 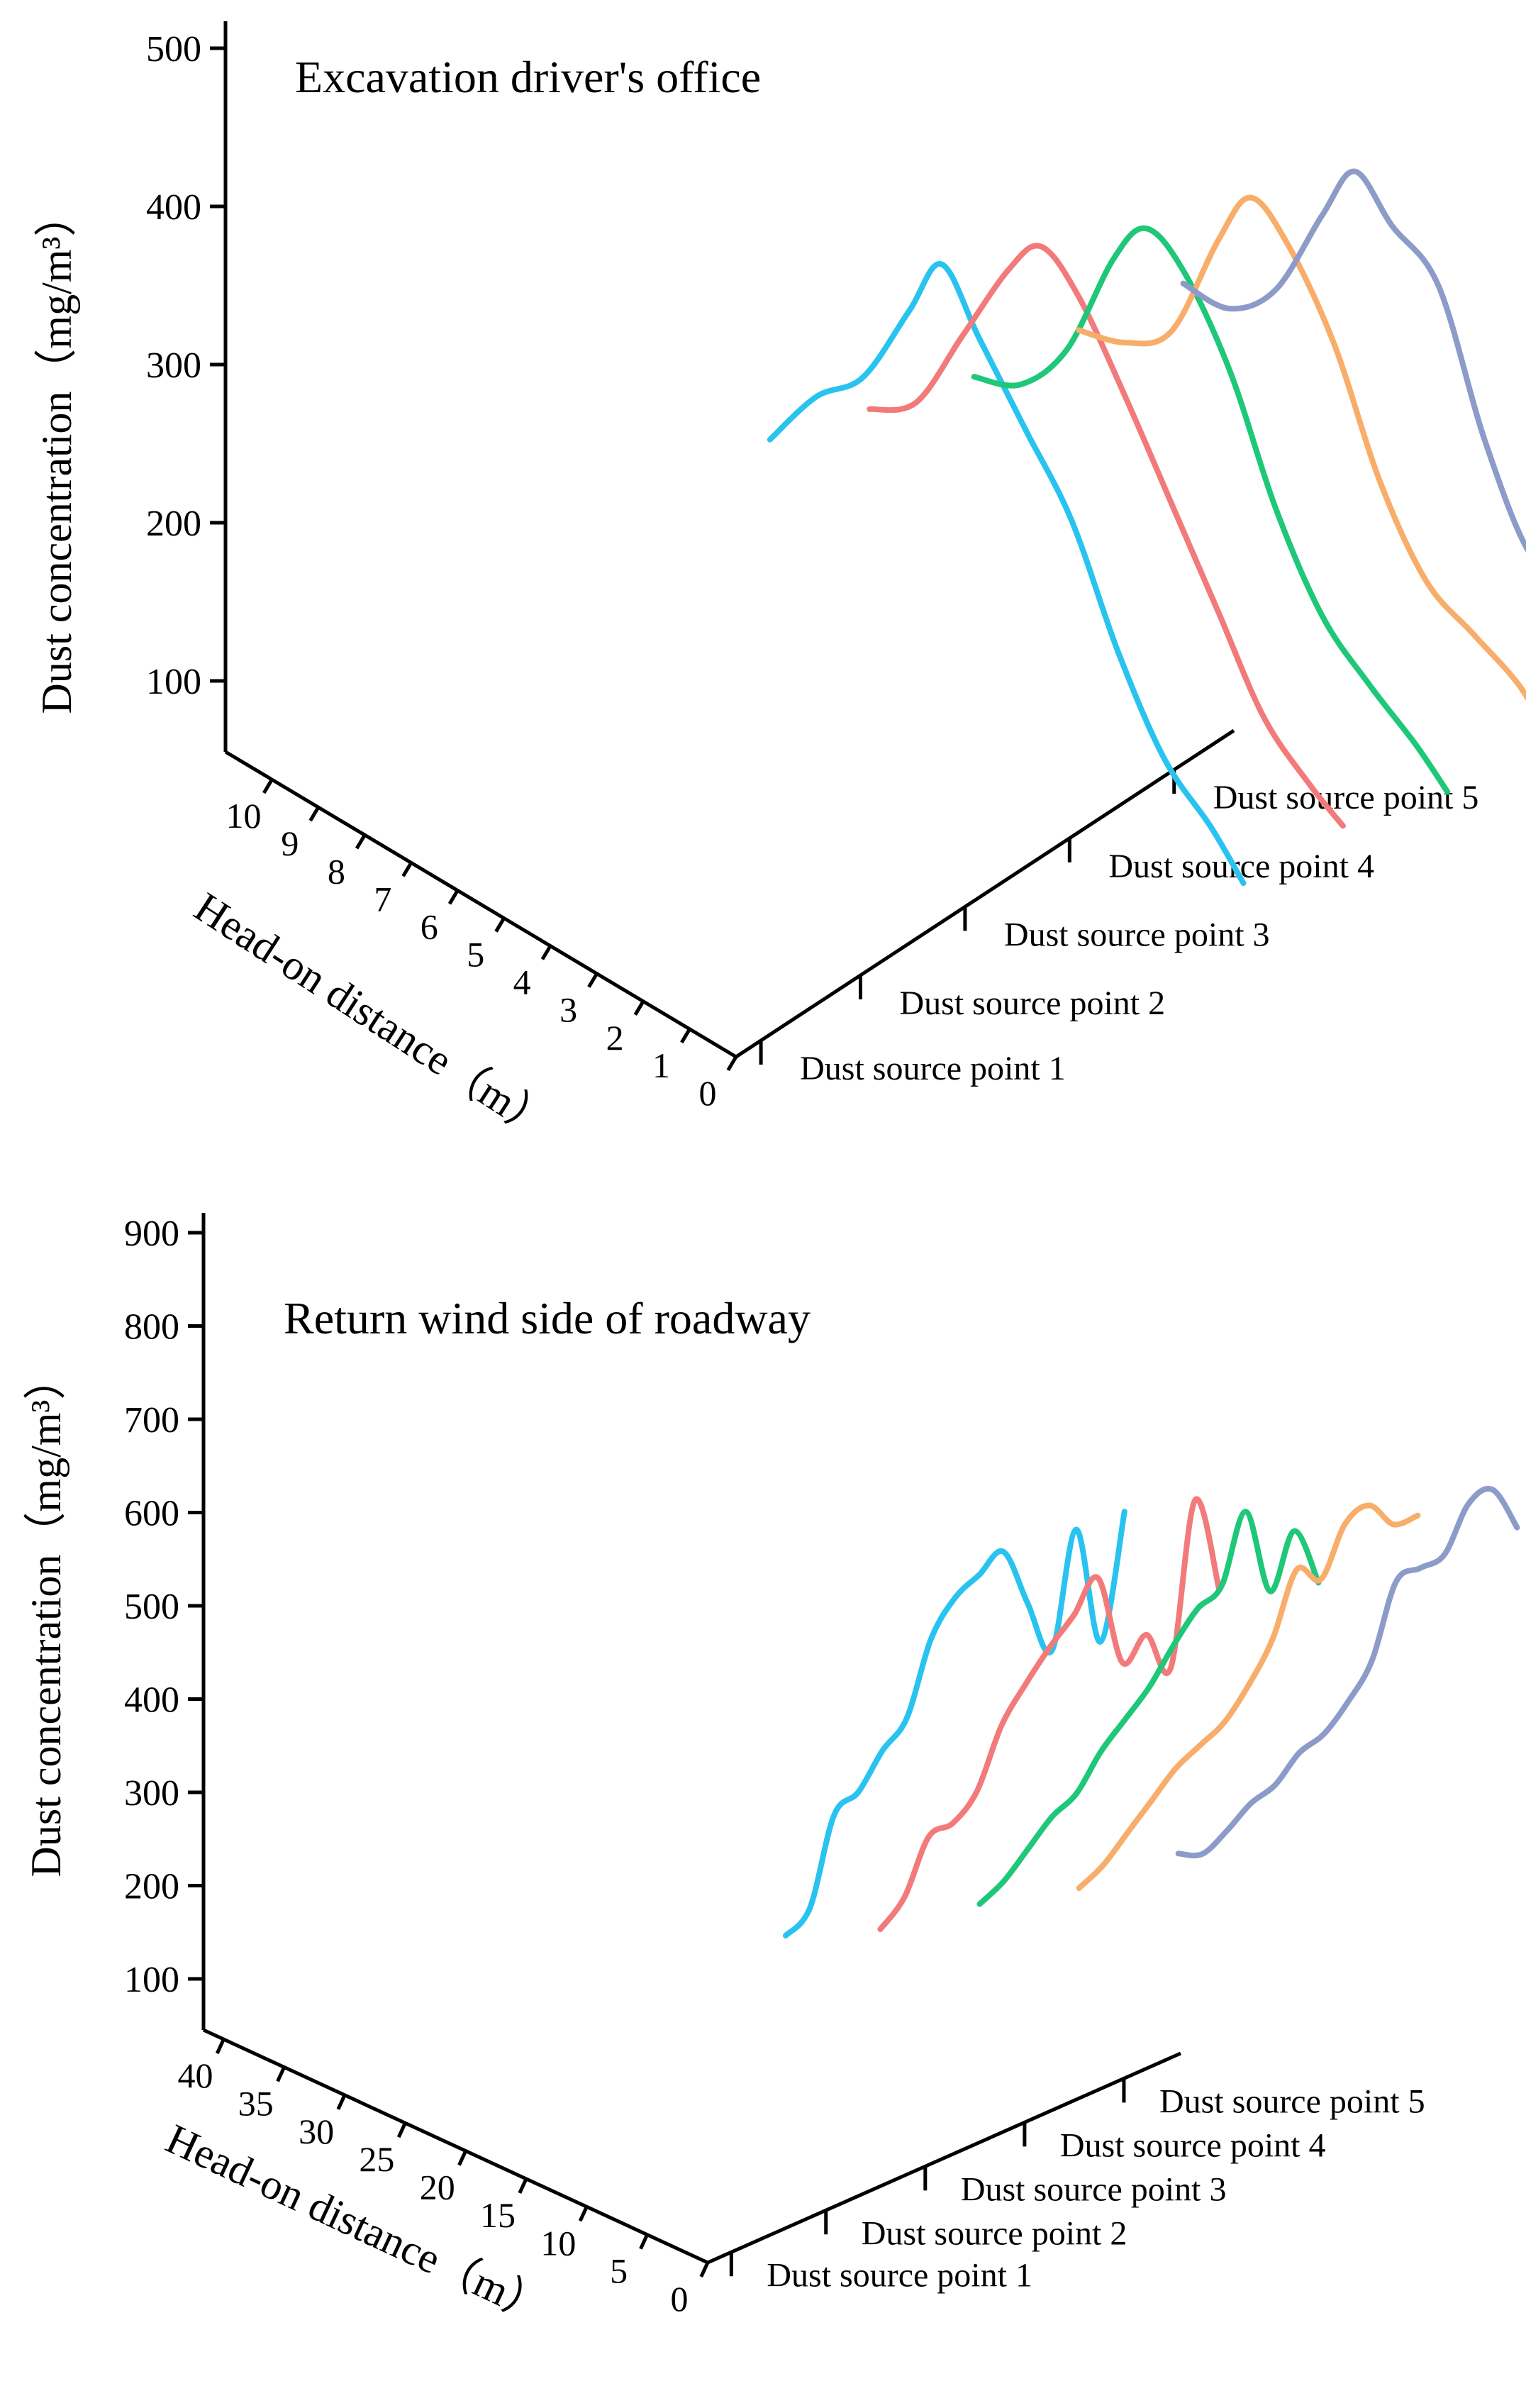 What do you see at coordinates (522, 982) in the screenshot?
I see `x-tick-label-4: 4` at bounding box center [522, 982].